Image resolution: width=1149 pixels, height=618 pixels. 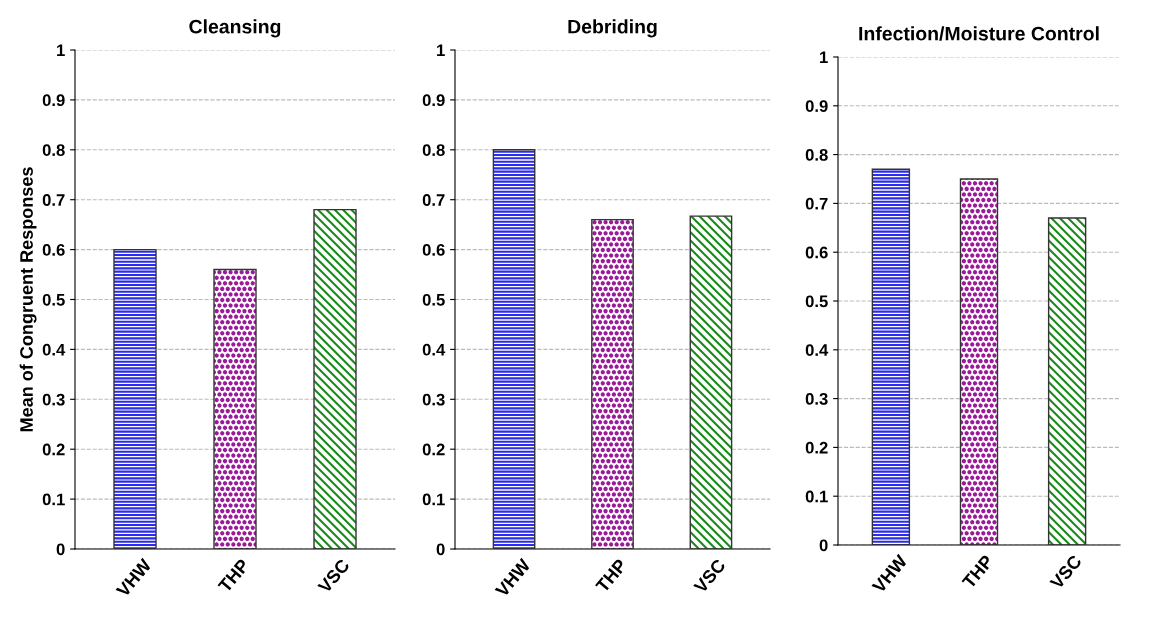 I want to click on y-axis-title: Mean of Congruent Responses, so click(x=28, y=299).